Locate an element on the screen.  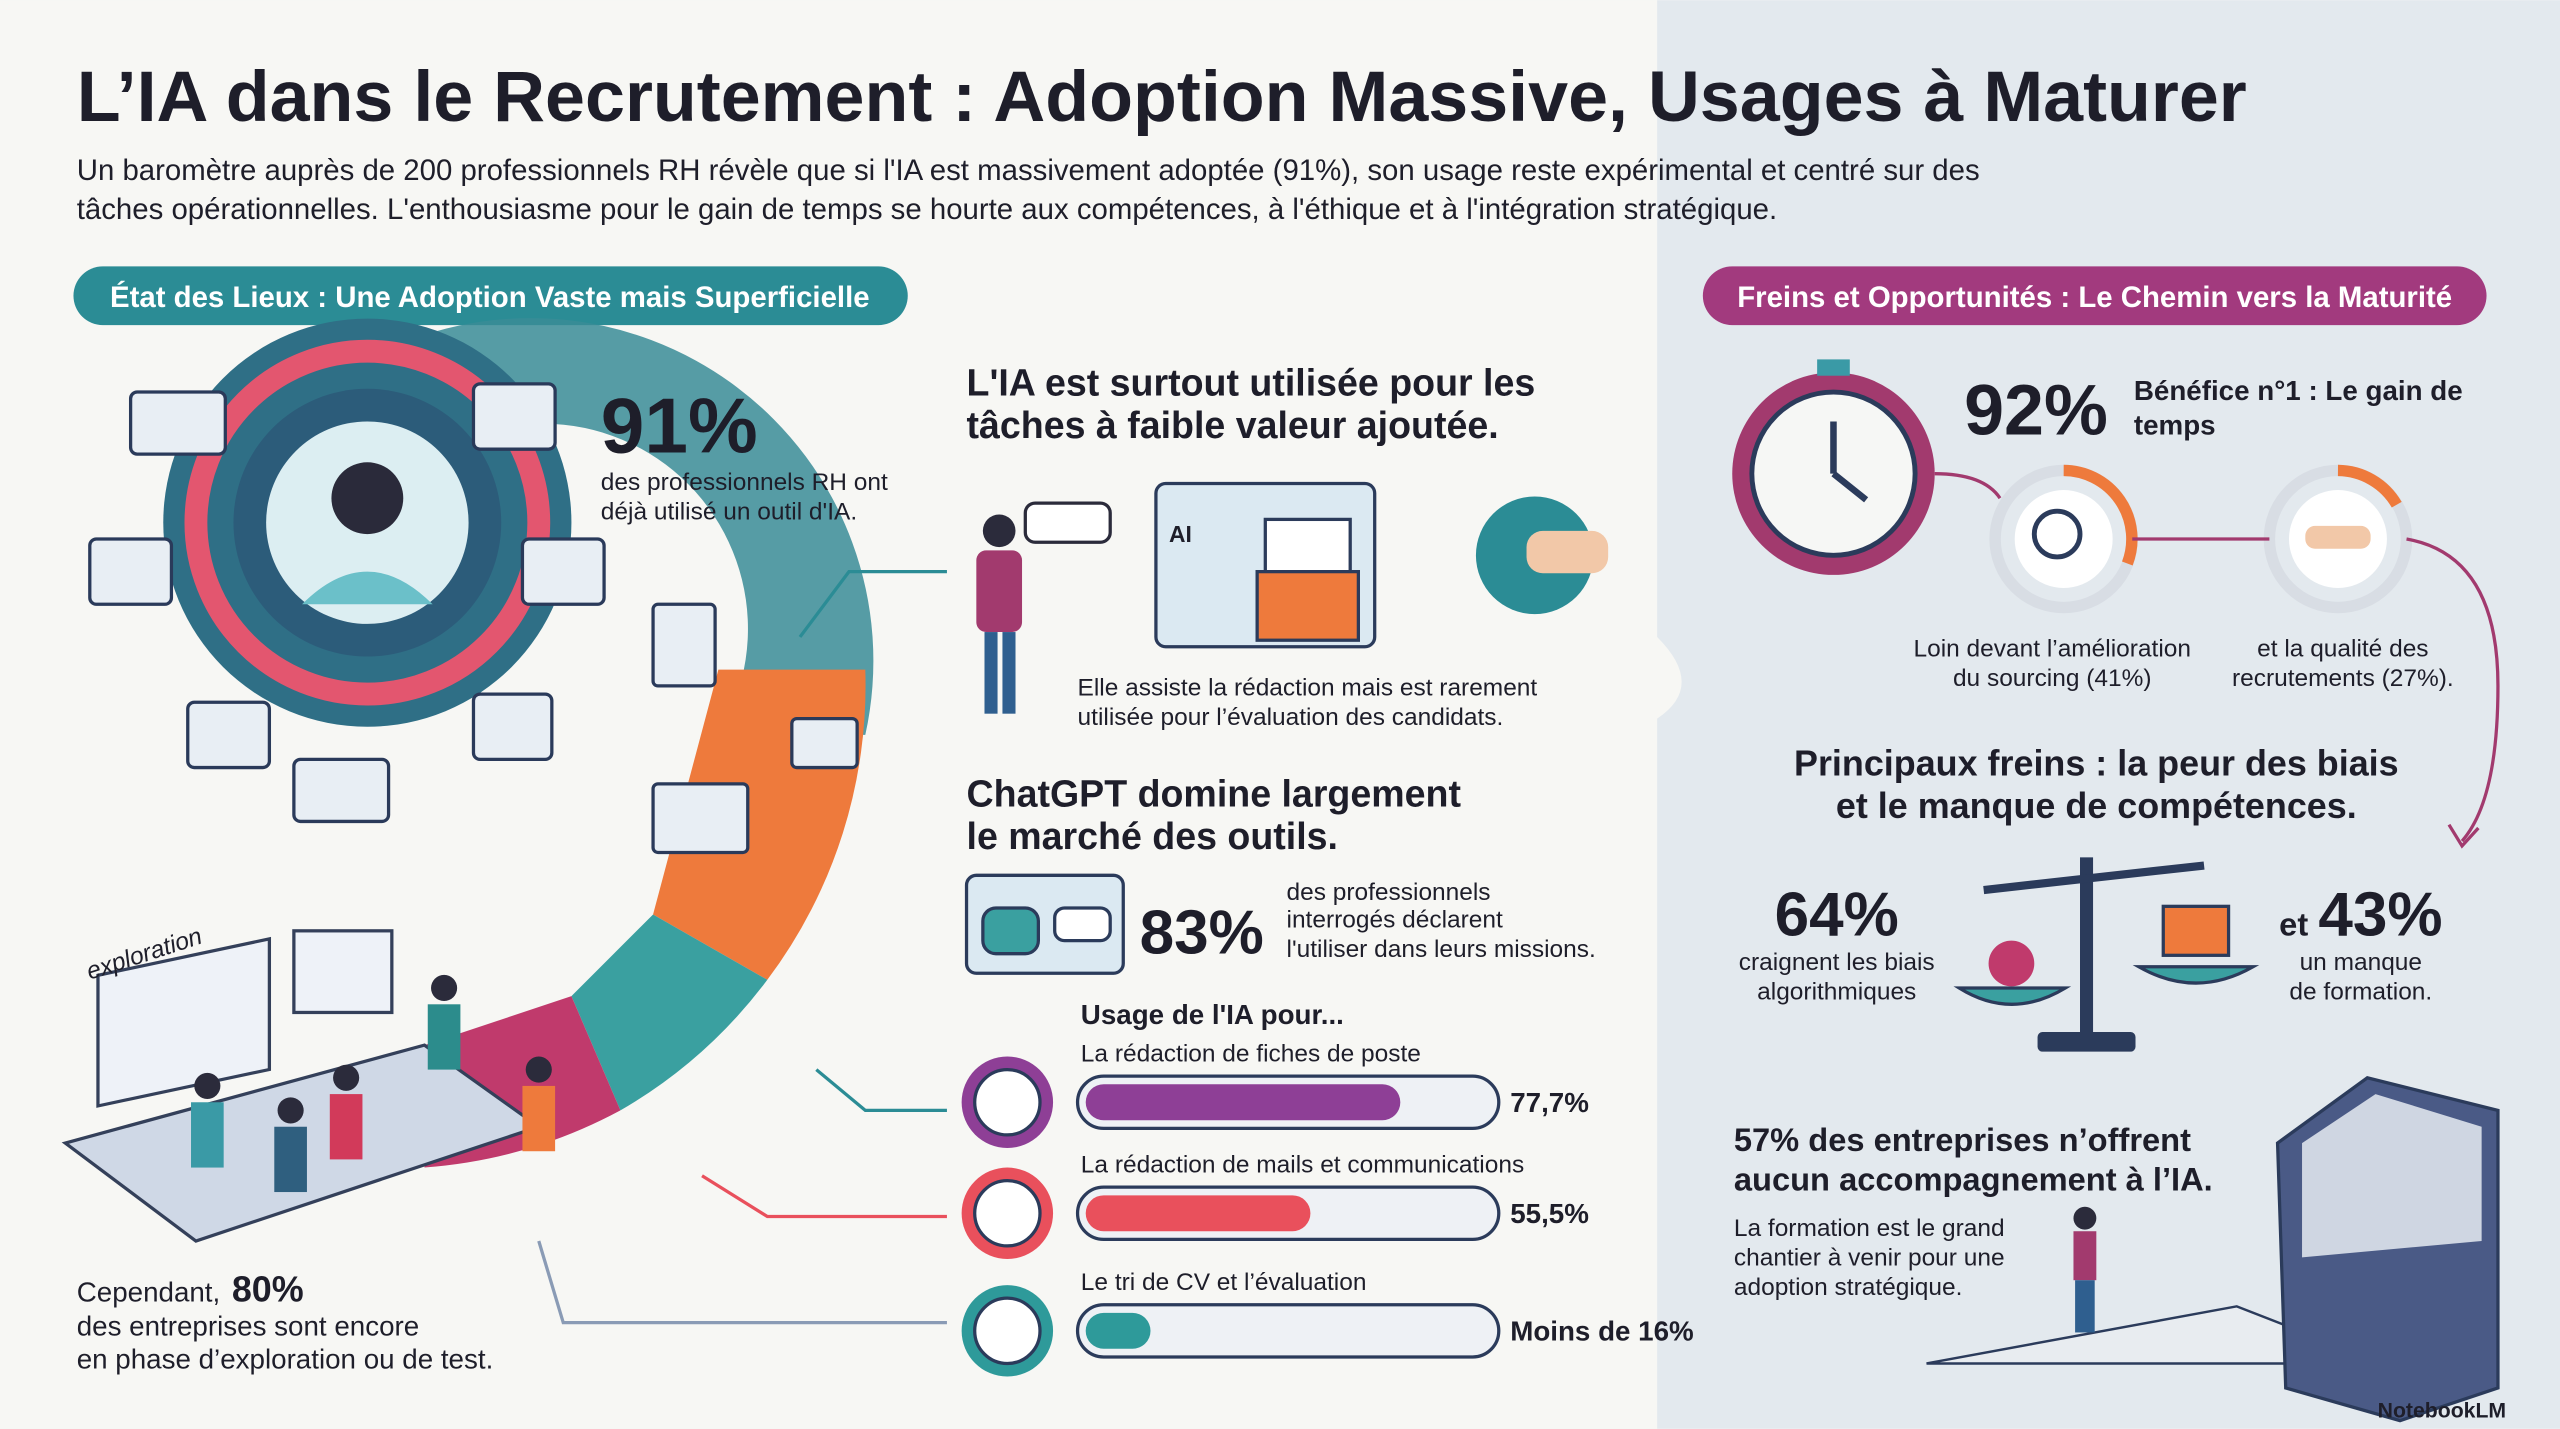
block-title: L'IA est surtout utilisée pour les is located at coordinates (1251, 382).